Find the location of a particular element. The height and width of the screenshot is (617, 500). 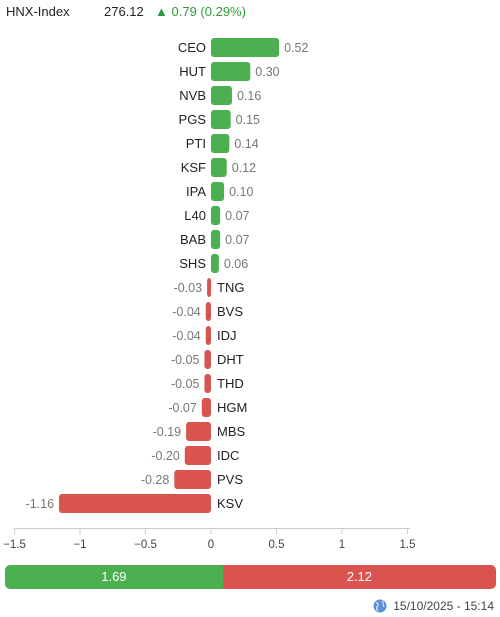

category-label-pvs: PVS is located at coordinates (230, 479).